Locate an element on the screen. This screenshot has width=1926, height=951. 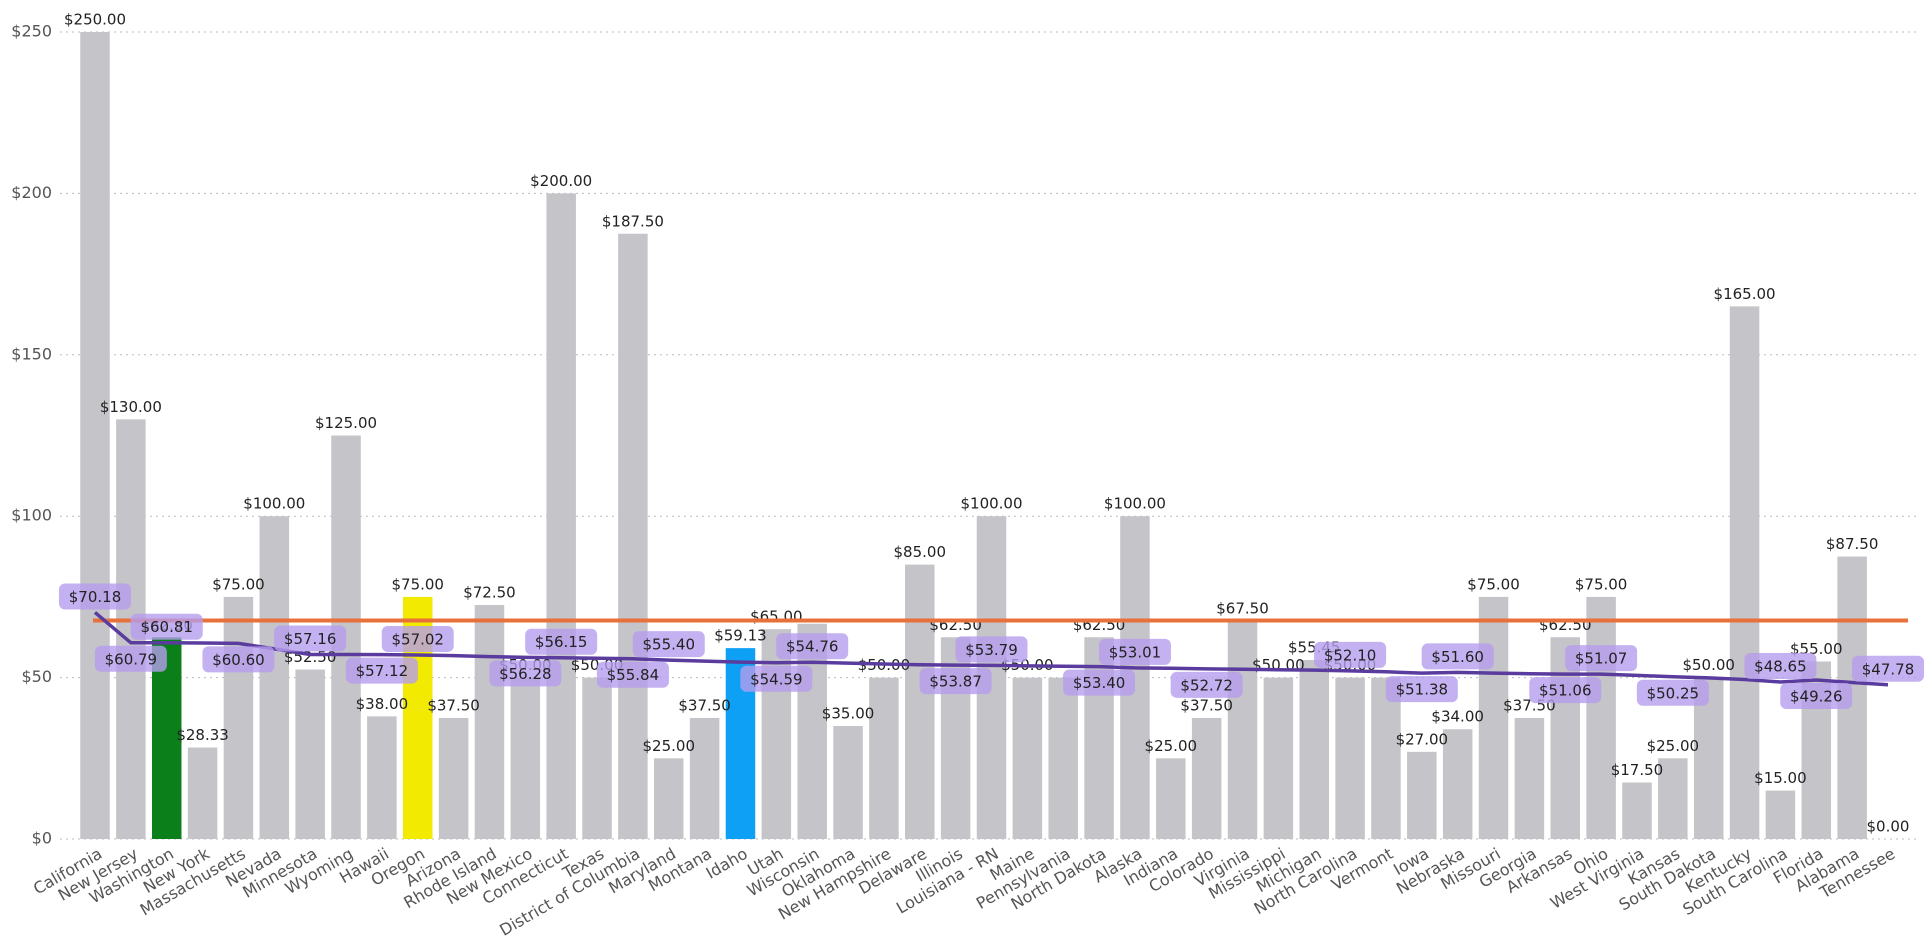
data-label: $37.50 is located at coordinates (704, 705).